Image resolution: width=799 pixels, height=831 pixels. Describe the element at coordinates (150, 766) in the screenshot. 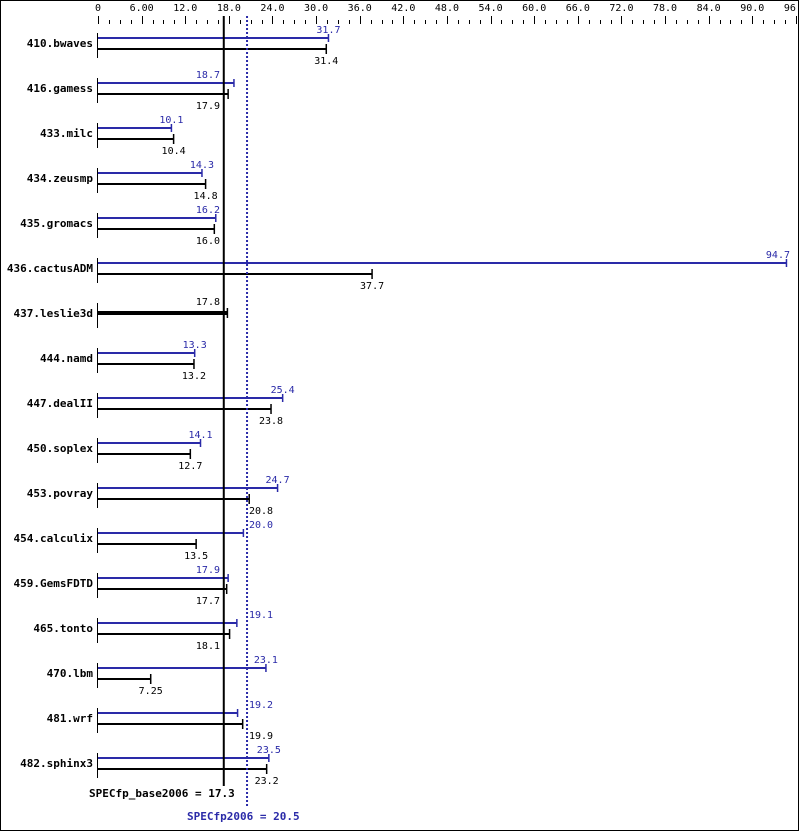

I see `benchmark-row: 482.sphinx3 23.5 23.2` at that location.